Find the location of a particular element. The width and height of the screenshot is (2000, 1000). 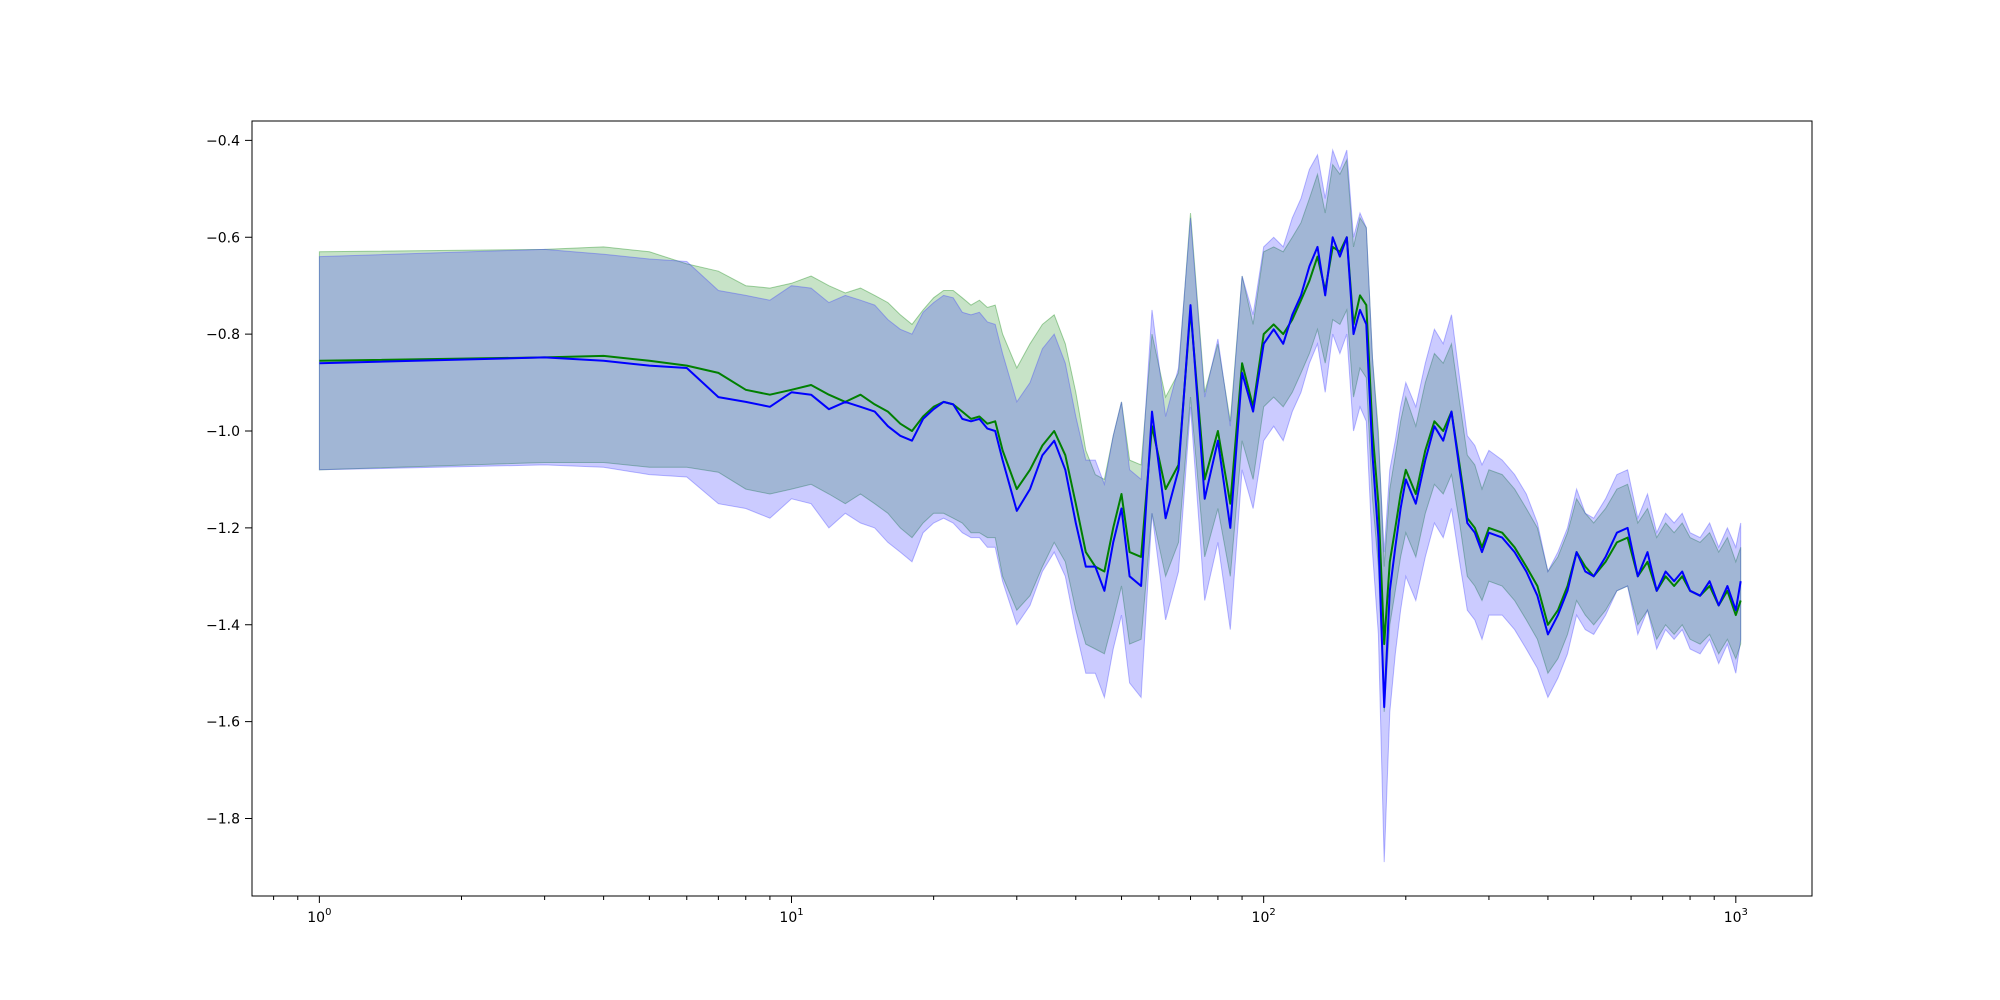

y-tick-label: −1.0 is located at coordinates (223, 432).